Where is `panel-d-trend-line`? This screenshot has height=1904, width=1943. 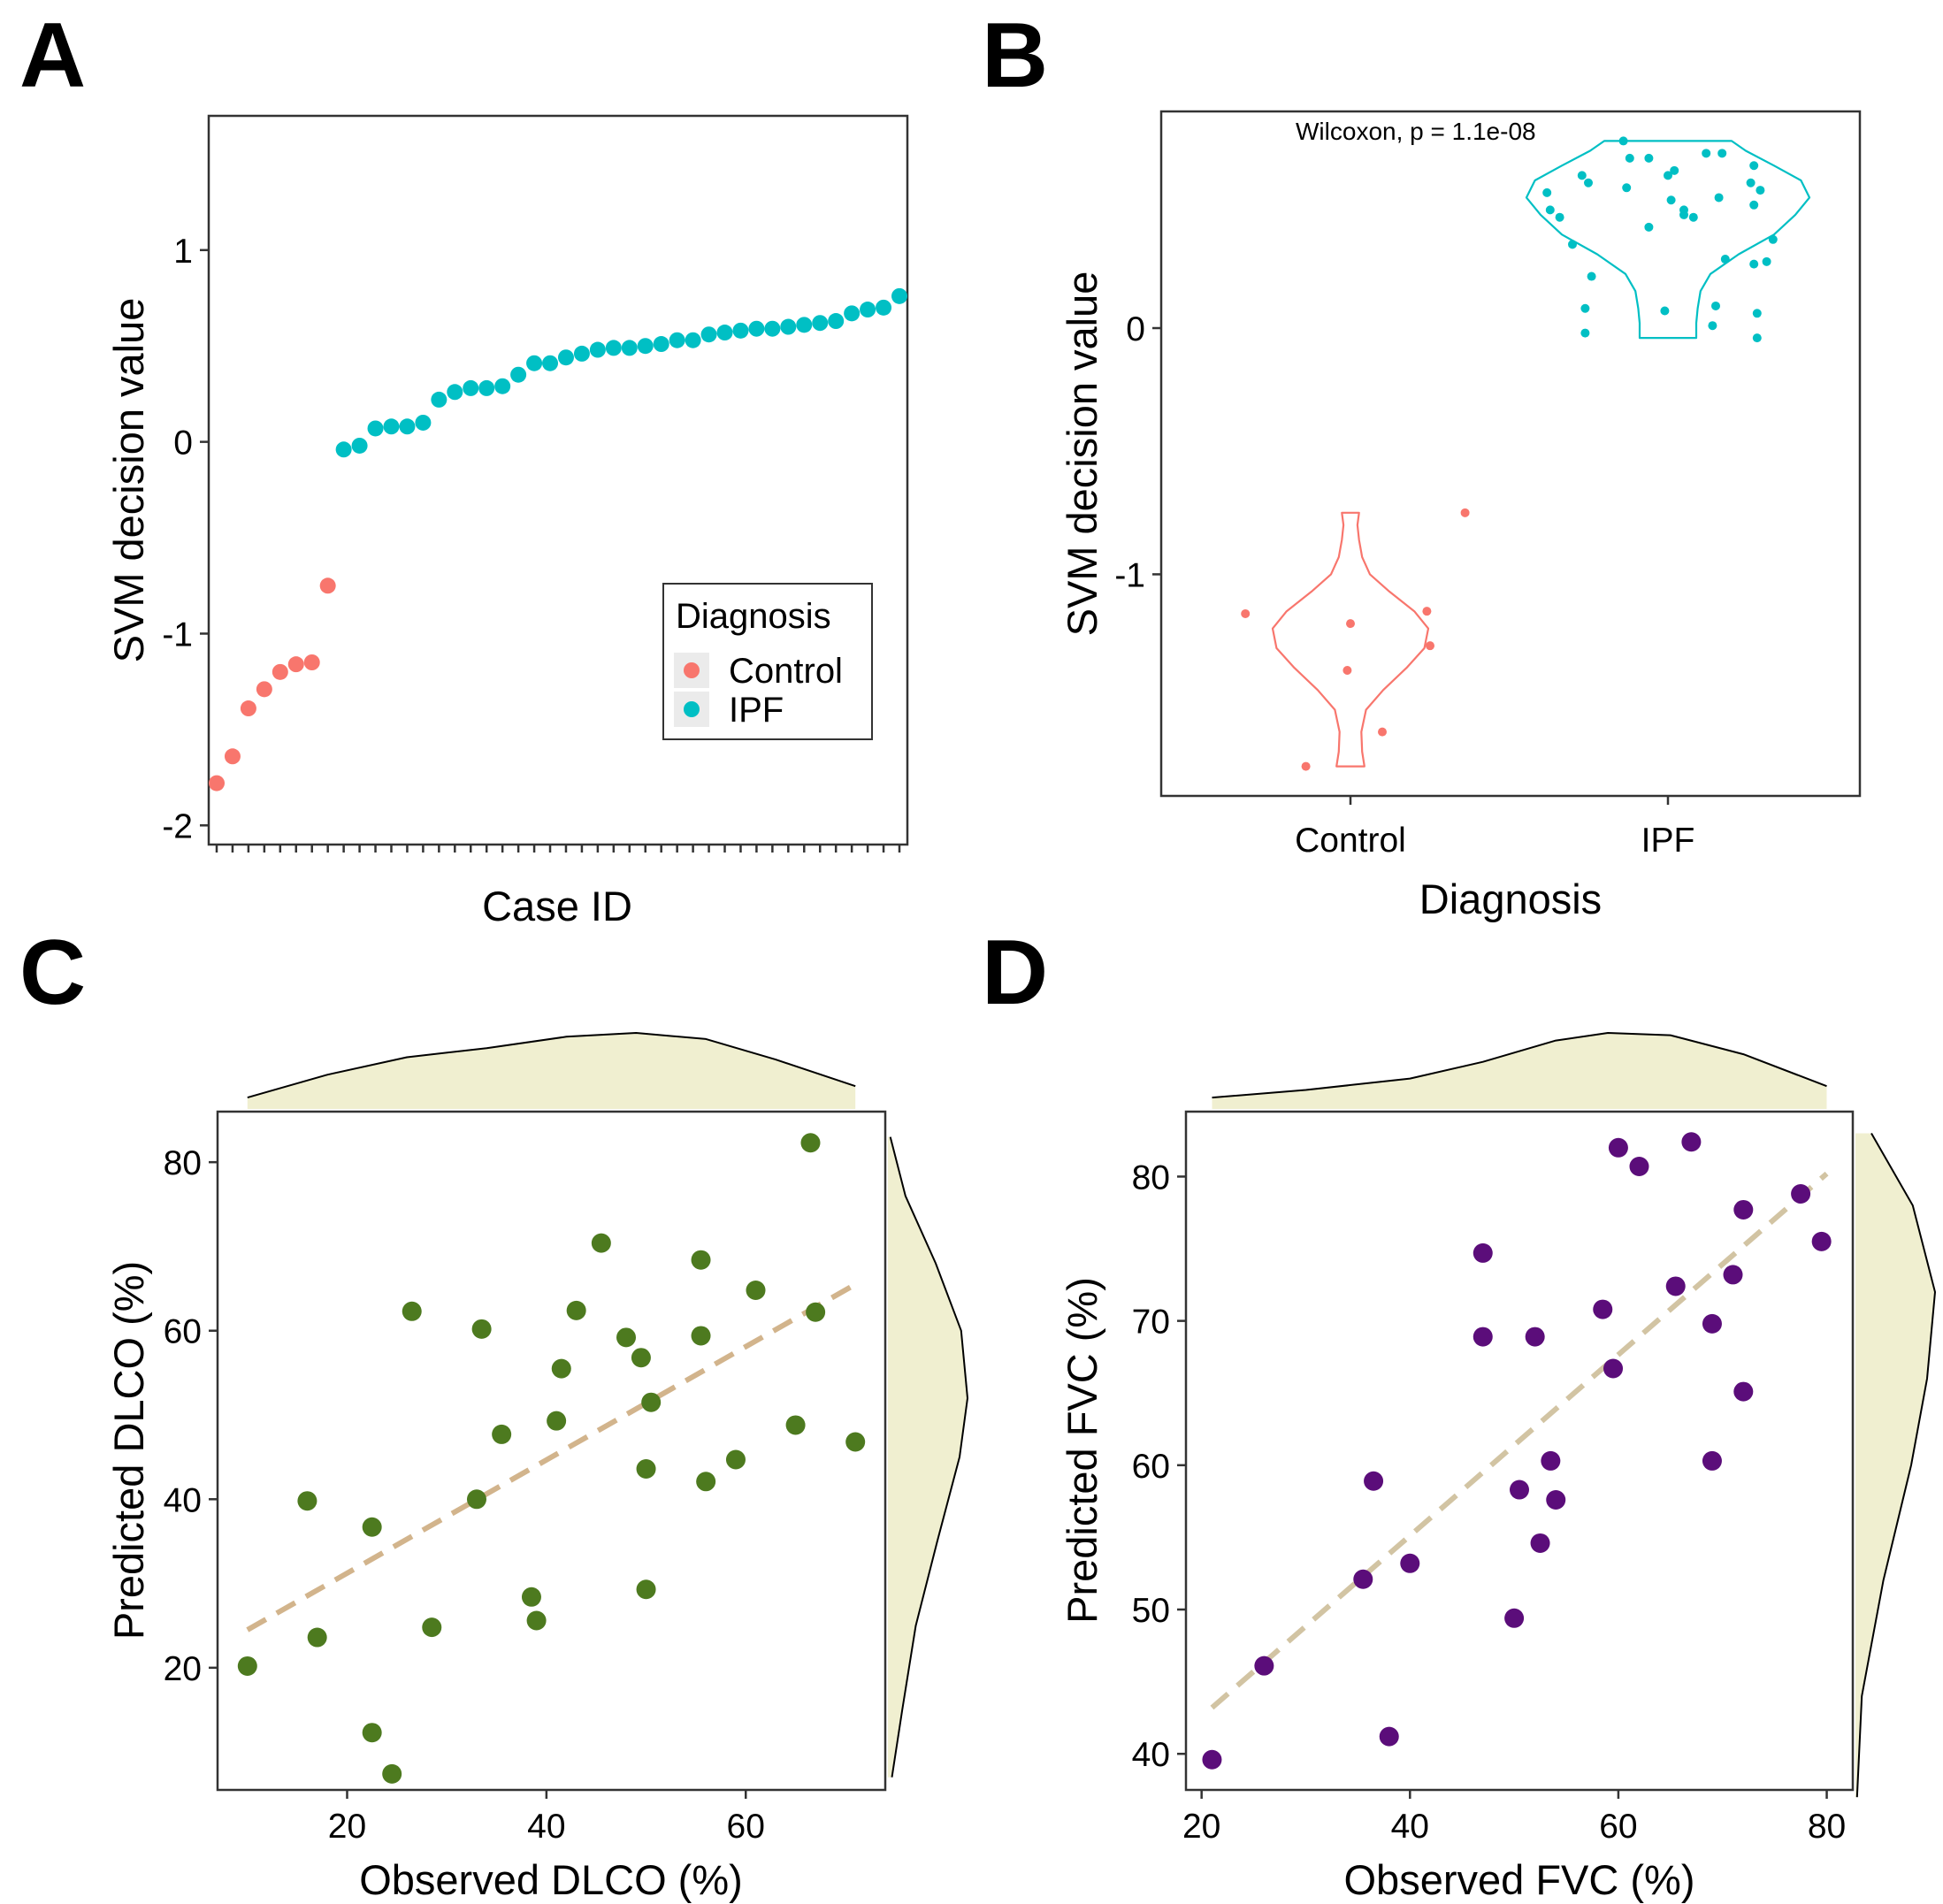
panel-d-trend-line is located at coordinates (1519, 1440).